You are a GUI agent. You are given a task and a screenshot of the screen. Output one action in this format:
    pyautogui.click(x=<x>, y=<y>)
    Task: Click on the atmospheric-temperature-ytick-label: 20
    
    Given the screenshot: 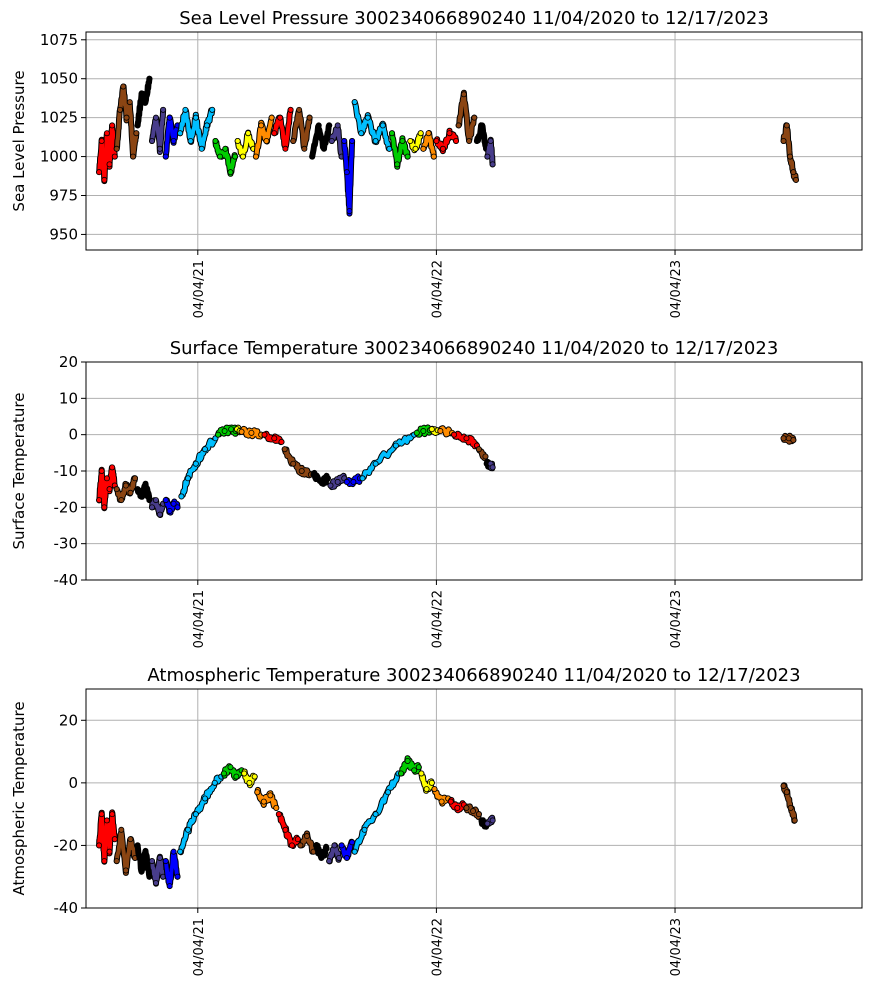 What is the action you would take?
    pyautogui.click(x=68, y=720)
    